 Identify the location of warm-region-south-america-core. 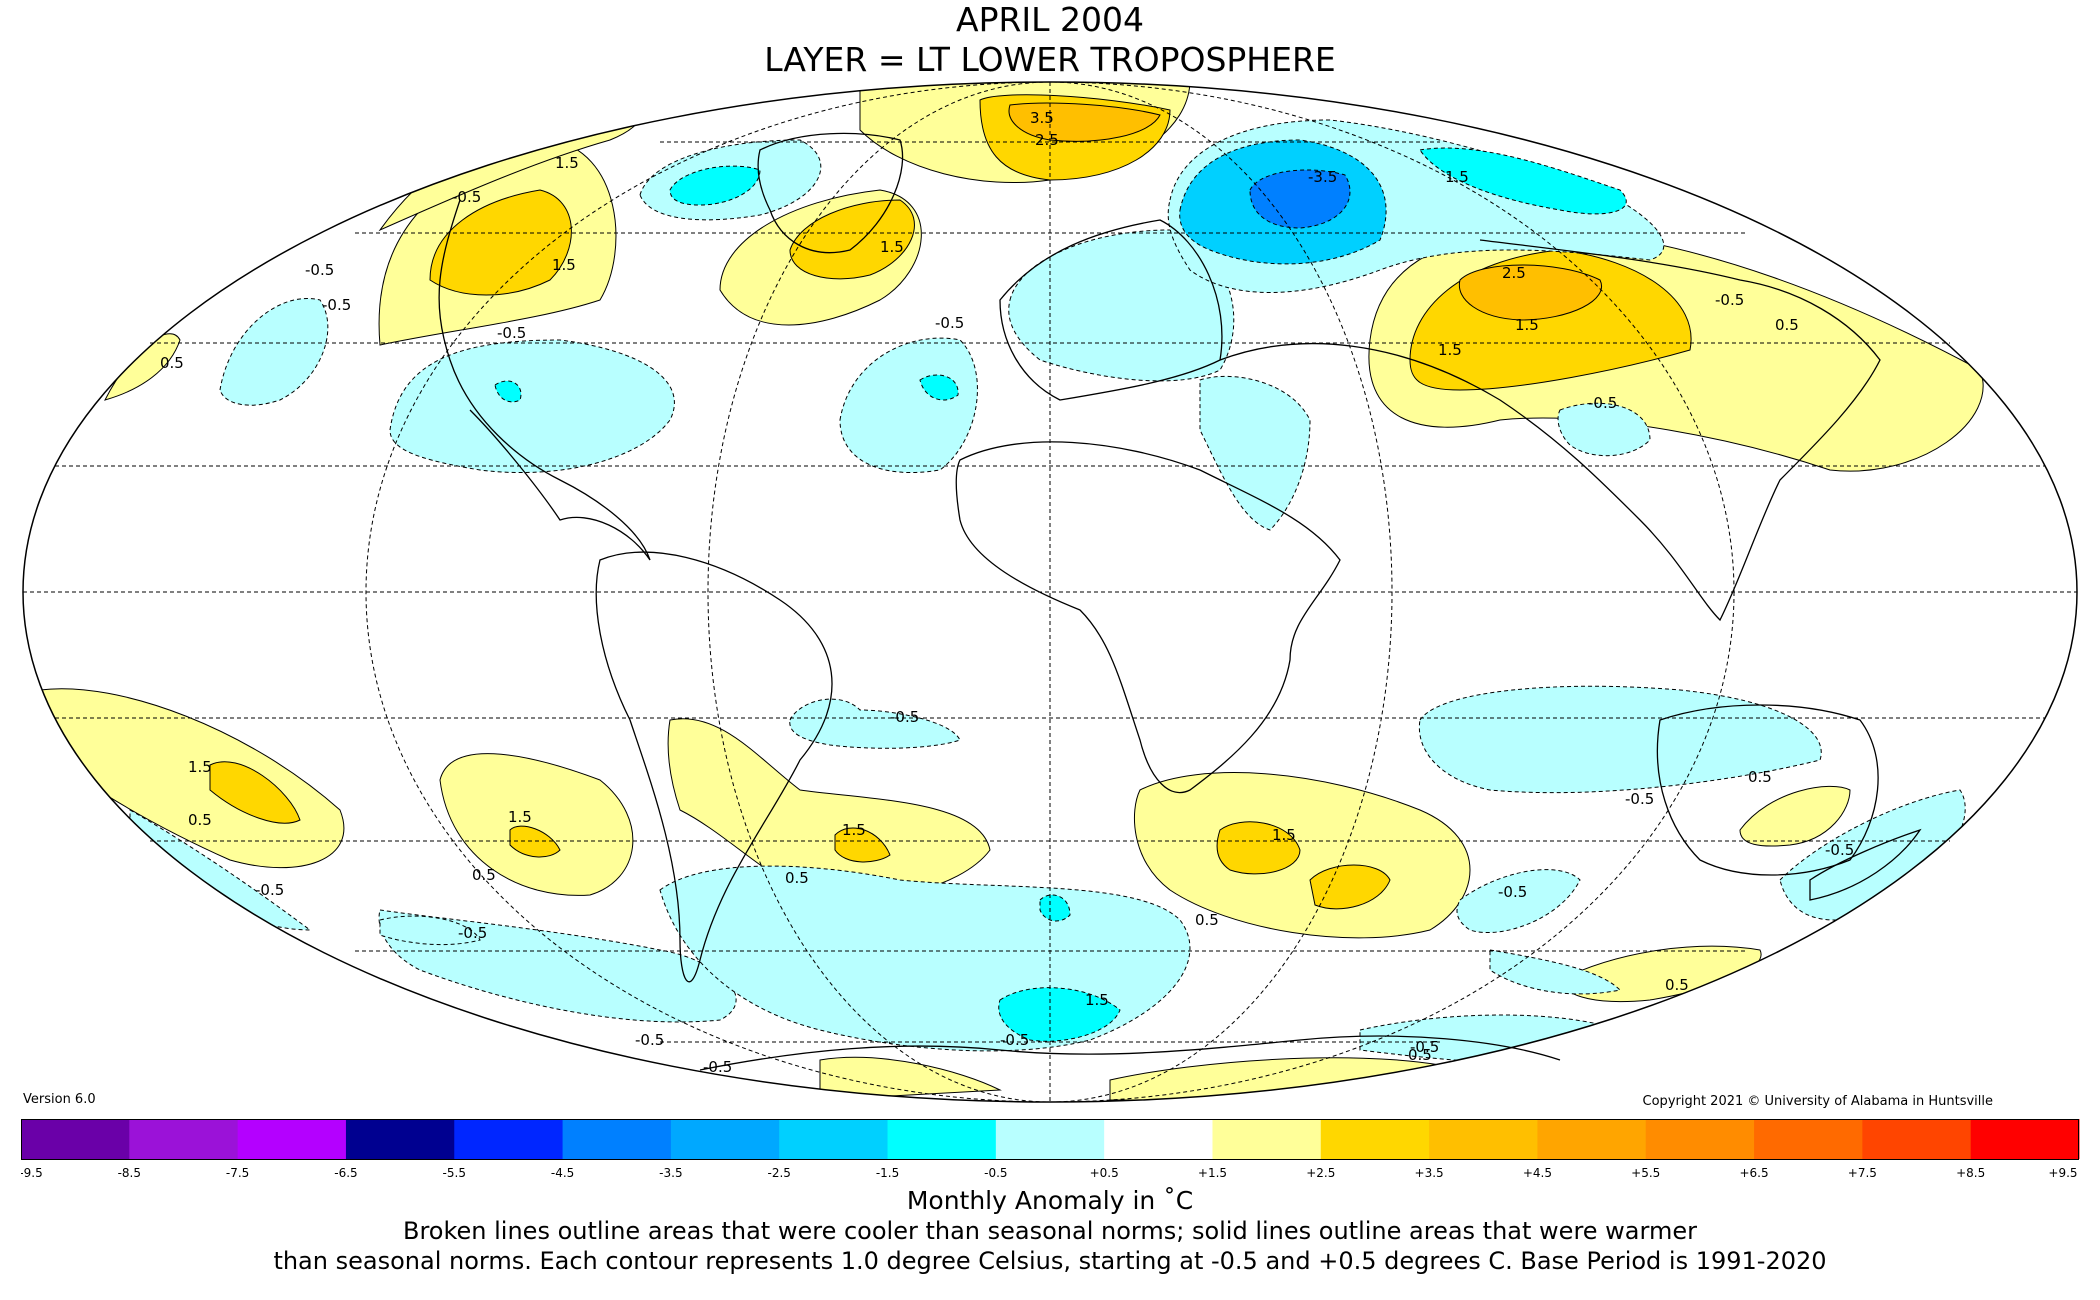
(862, 845).